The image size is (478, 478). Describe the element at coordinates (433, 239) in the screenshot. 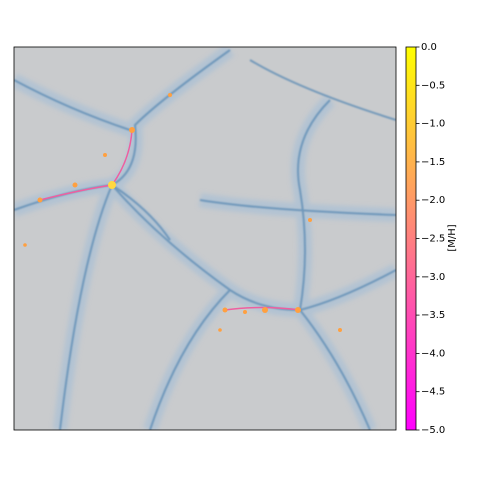

I see `colorbar-tick-label: −2.5` at that location.